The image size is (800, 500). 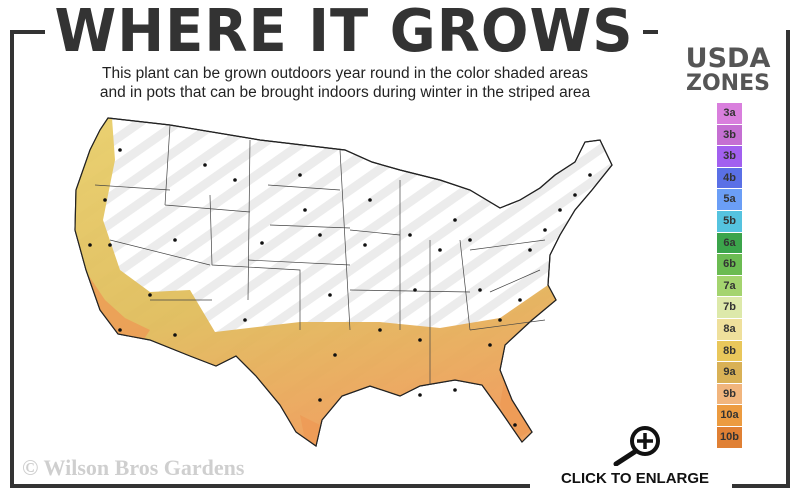 What do you see at coordinates (650, 32) in the screenshot?
I see `frame-top-right` at bounding box center [650, 32].